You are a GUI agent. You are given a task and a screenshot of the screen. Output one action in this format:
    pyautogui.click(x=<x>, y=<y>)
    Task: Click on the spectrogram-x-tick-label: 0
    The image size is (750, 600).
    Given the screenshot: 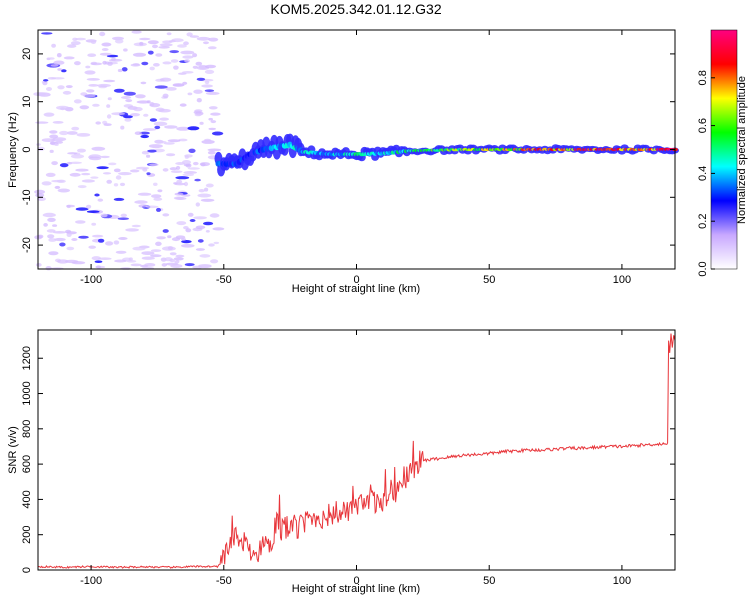 What is the action you would take?
    pyautogui.click(x=356, y=280)
    